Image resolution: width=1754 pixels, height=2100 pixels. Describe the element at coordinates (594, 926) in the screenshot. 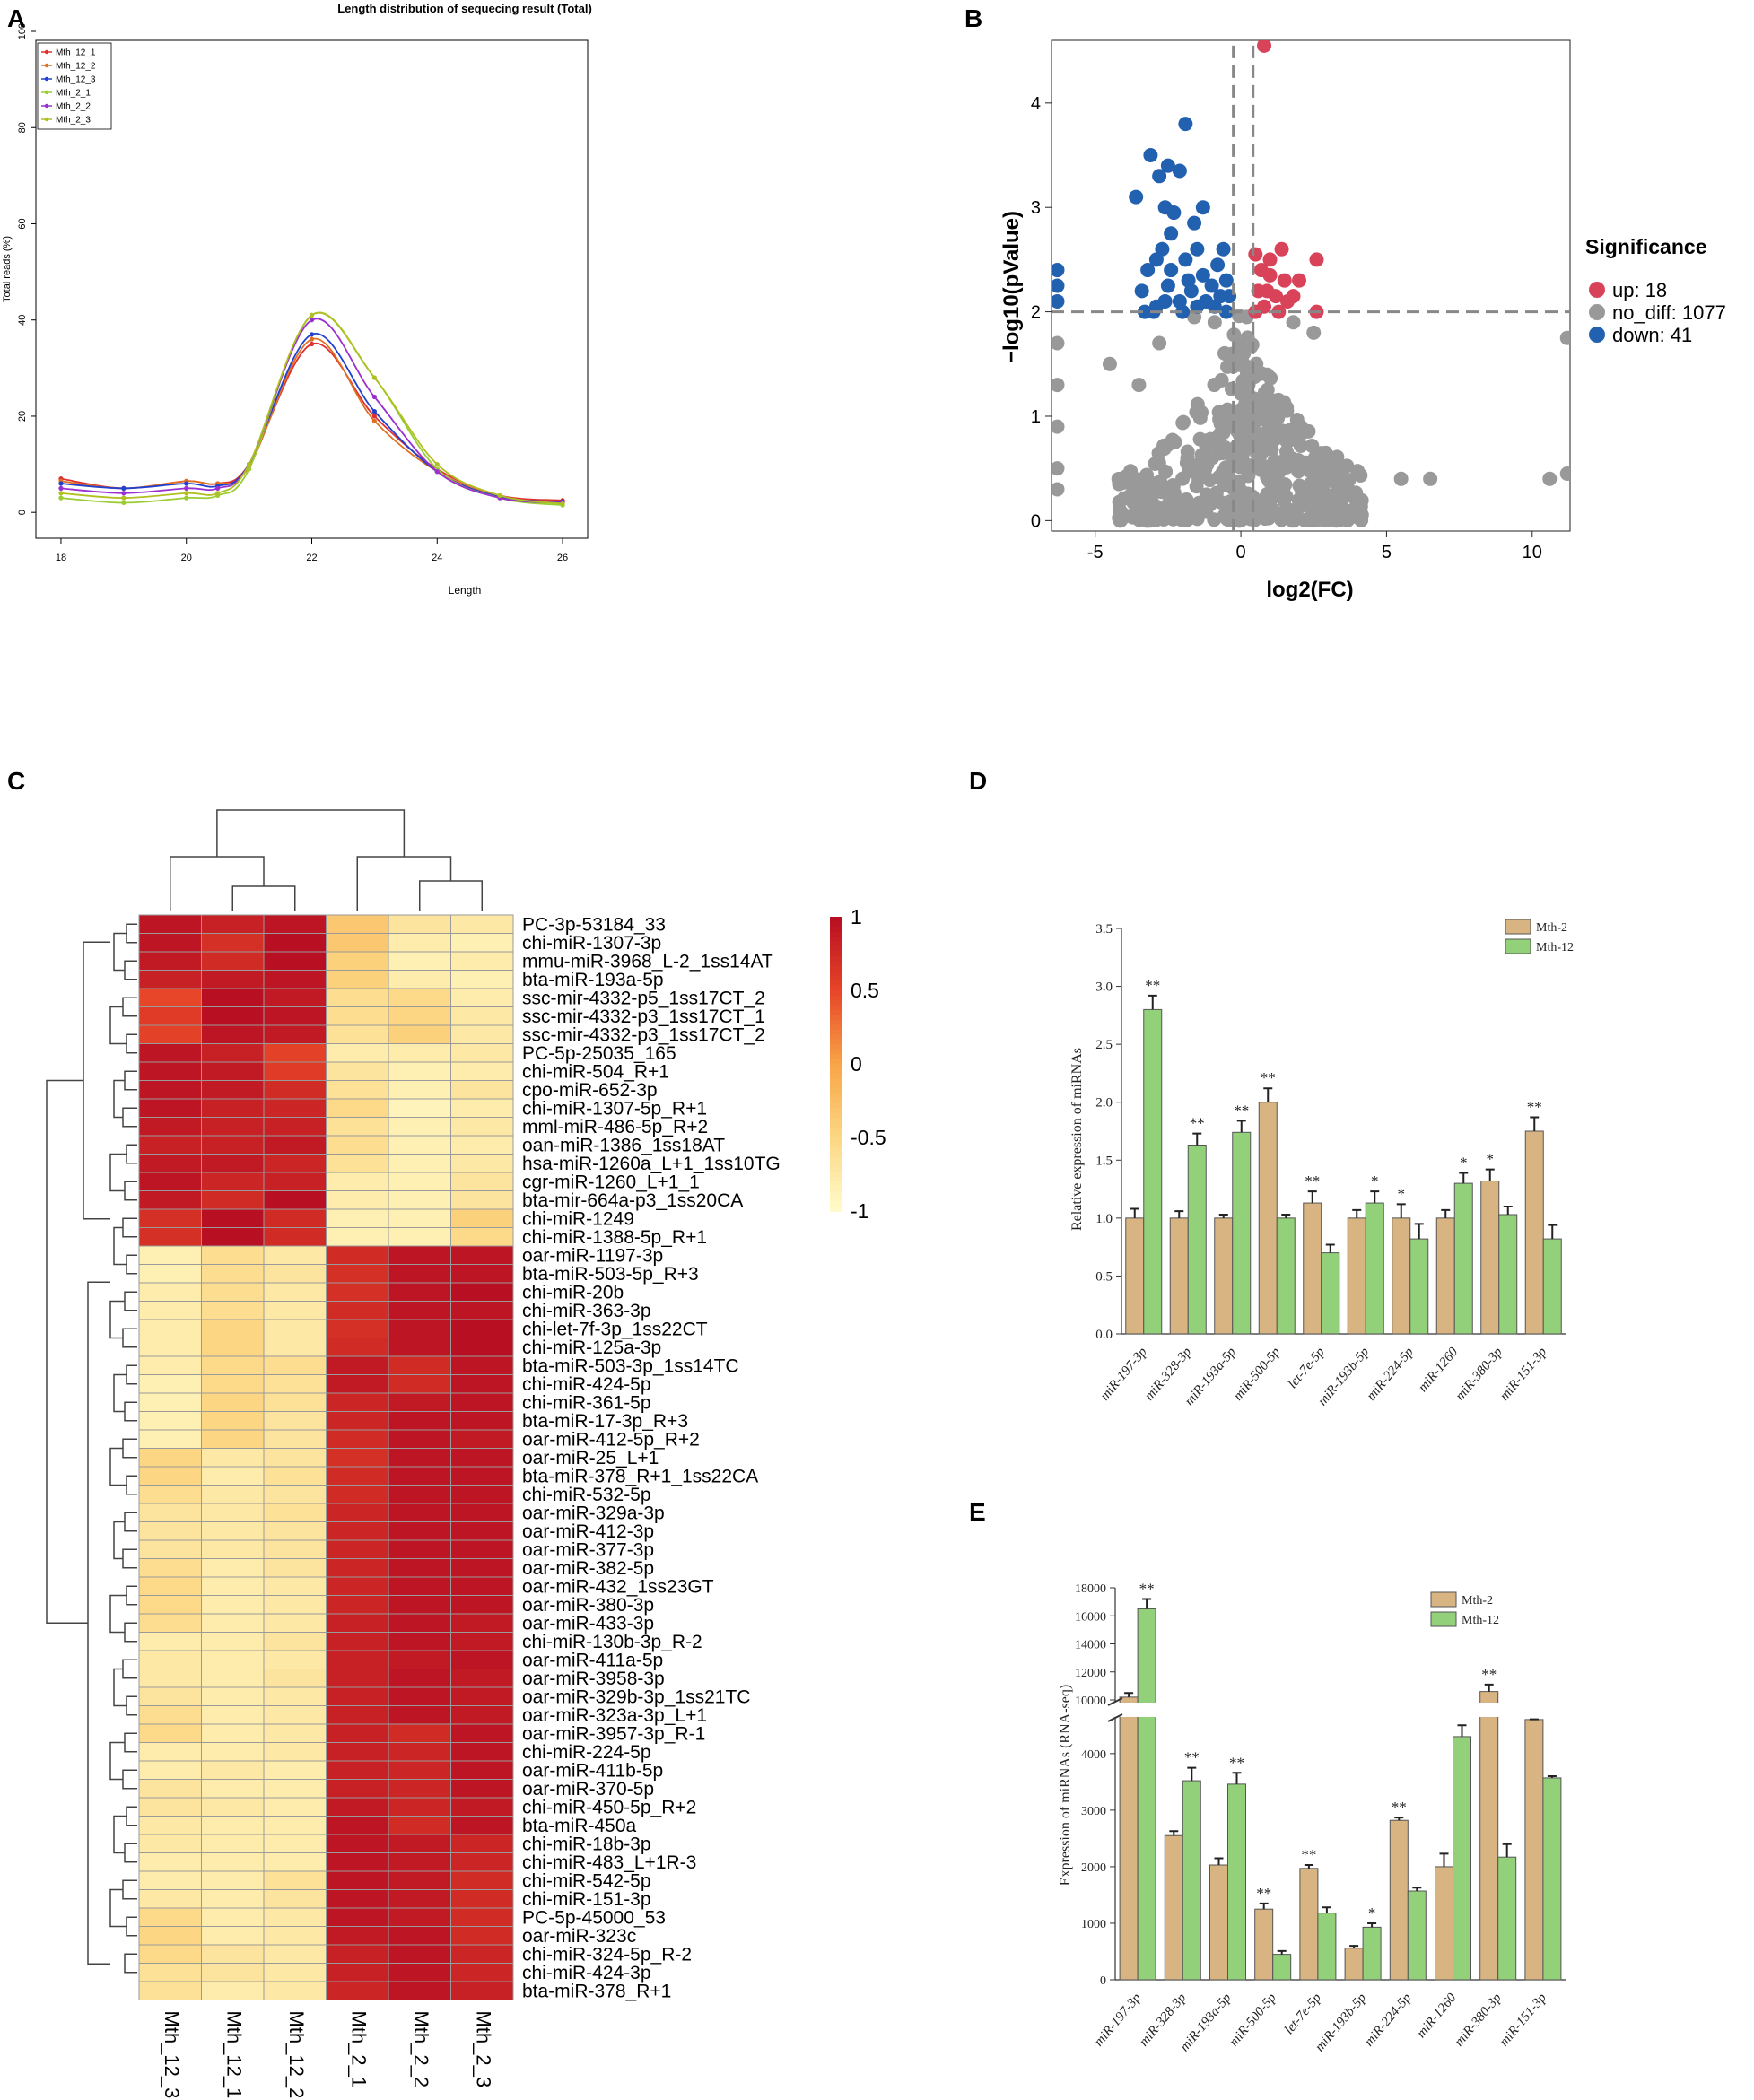

I see `heatmap-row-label: PC-3p-53184_33` at that location.